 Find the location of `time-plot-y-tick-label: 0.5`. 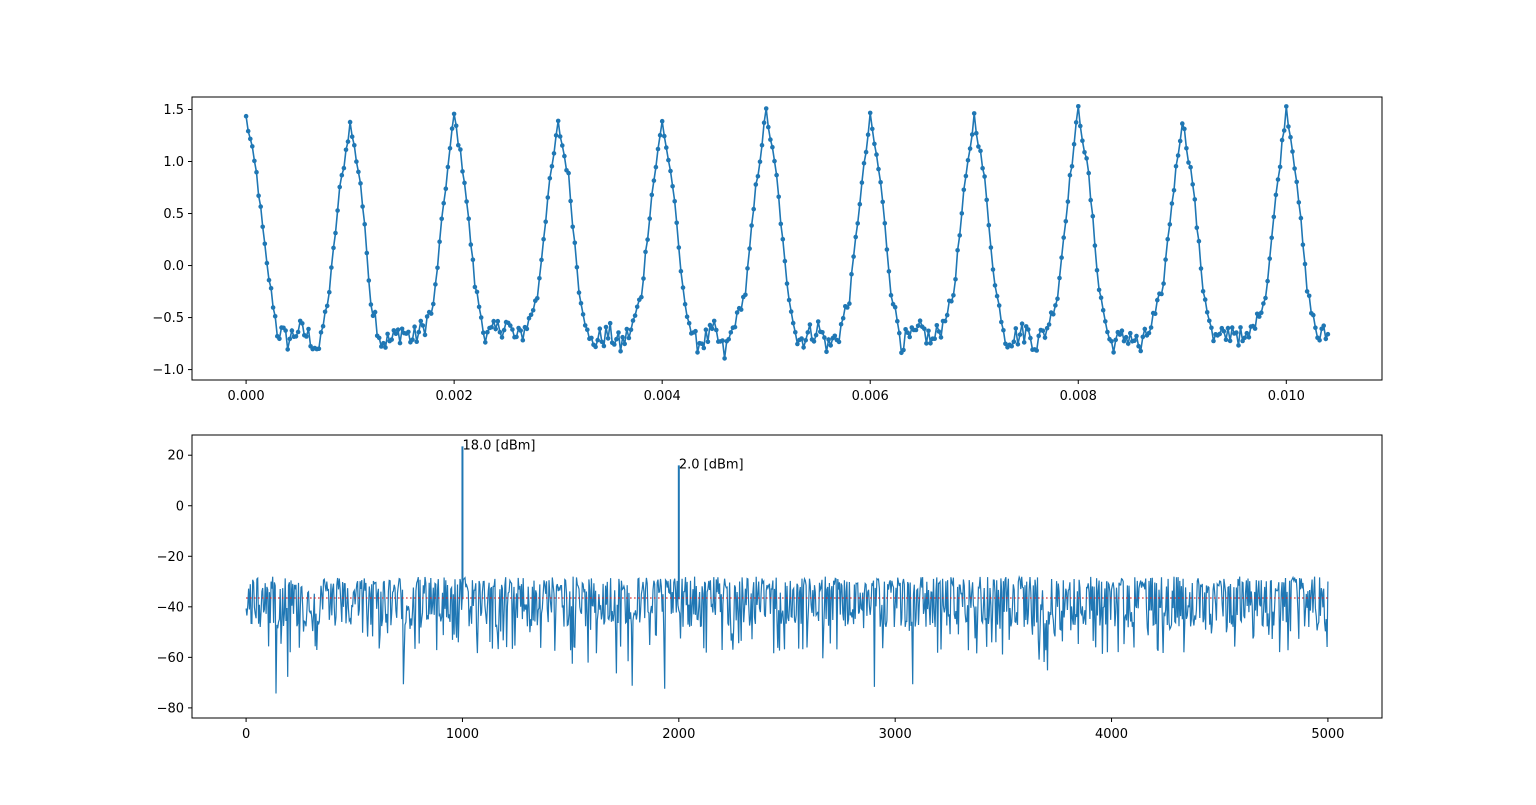

time-plot-y-tick-label: 0.5 is located at coordinates (173, 214).